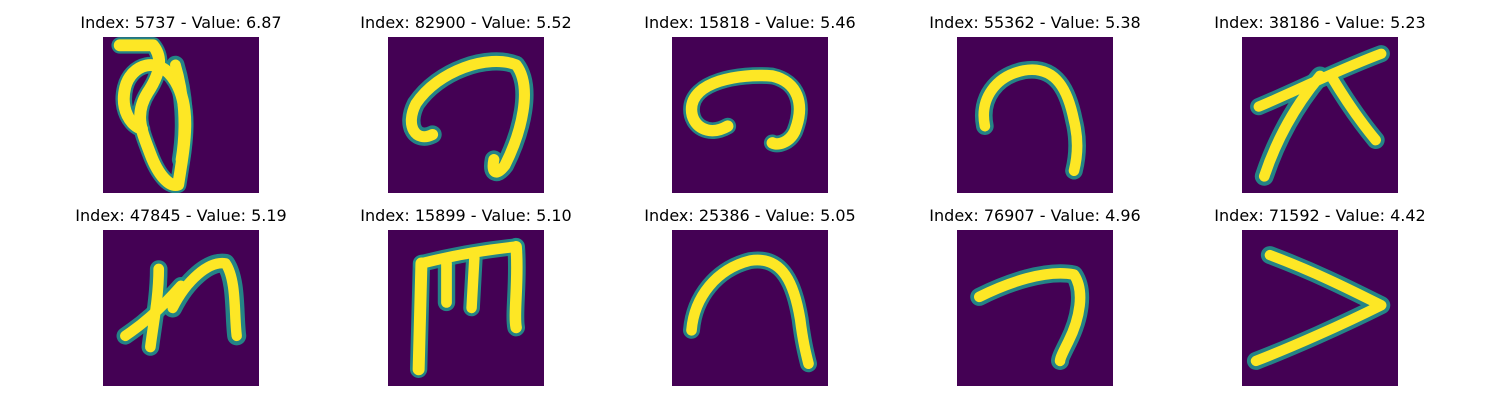  I want to click on image-panel: Index: 15818 - Value: 5.46, so click(750, 109).